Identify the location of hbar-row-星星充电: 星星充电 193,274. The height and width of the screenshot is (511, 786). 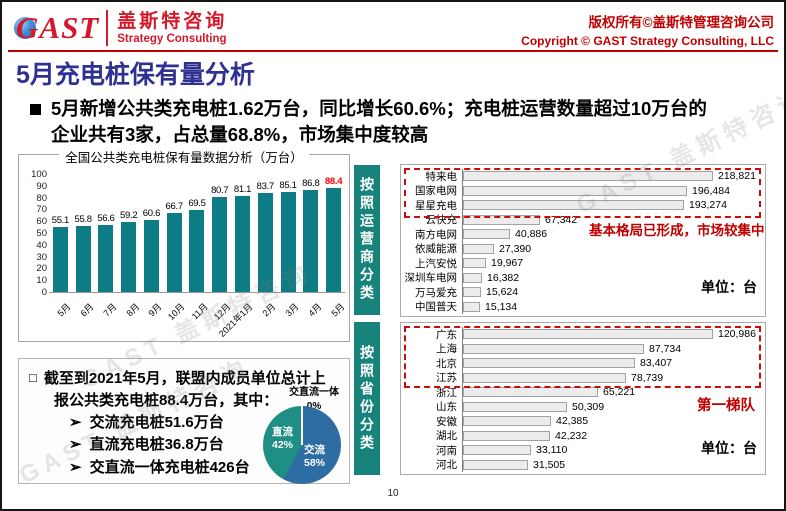
(583, 205).